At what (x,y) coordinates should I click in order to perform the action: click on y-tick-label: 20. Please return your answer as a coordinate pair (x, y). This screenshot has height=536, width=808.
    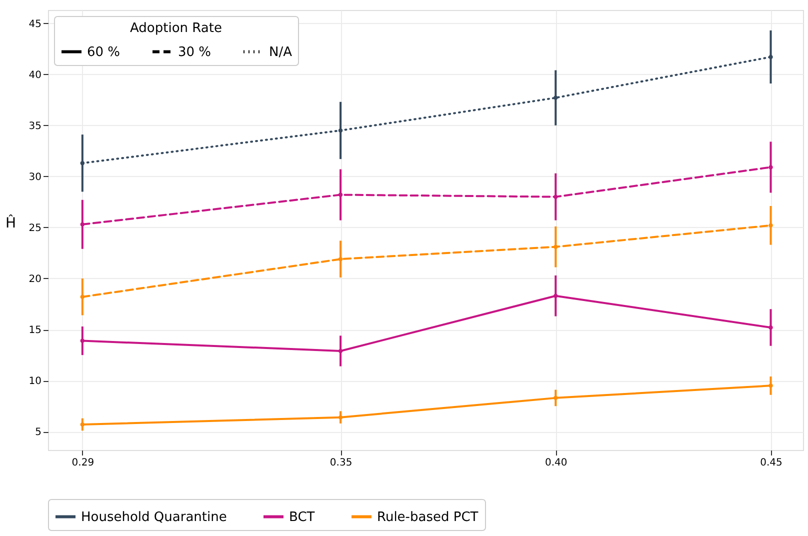
    Looking at the image, I should click on (35, 279).